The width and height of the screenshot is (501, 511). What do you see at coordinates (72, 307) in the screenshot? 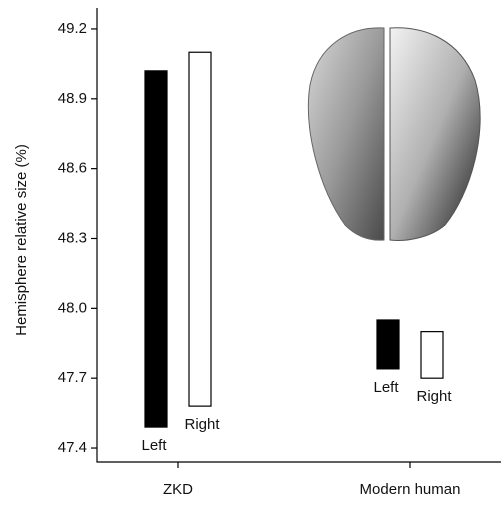
I see `y-tick-label: 48.0` at bounding box center [72, 307].